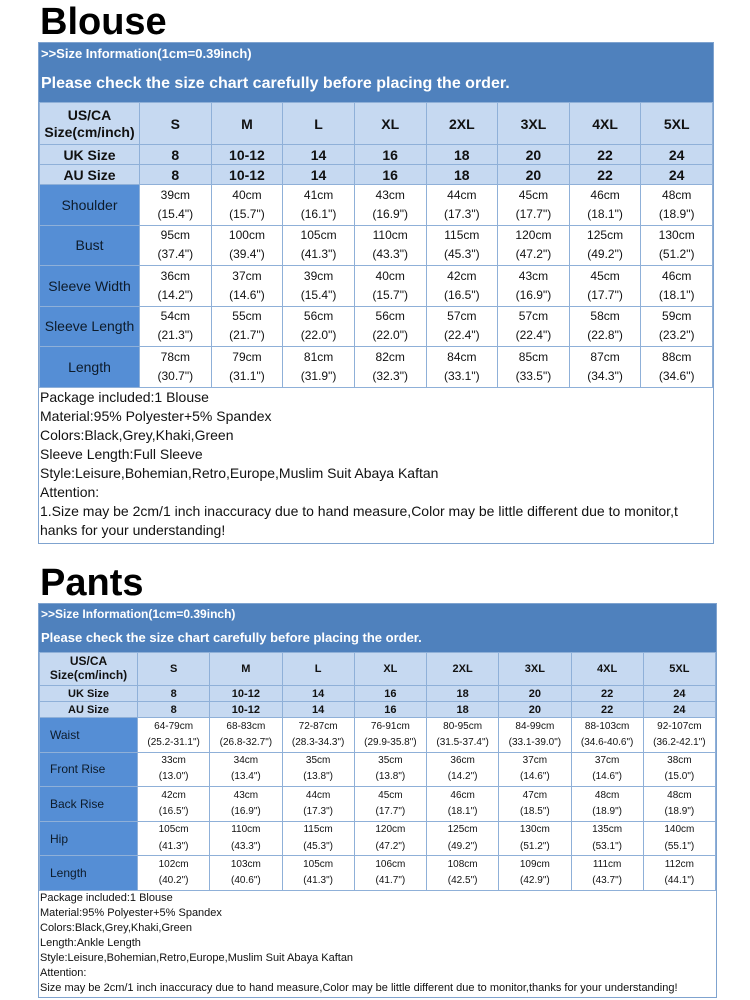 This screenshot has width=750, height=1000. I want to click on measure-cell: 76-91cm (29.9-35.8"), so click(390, 735).